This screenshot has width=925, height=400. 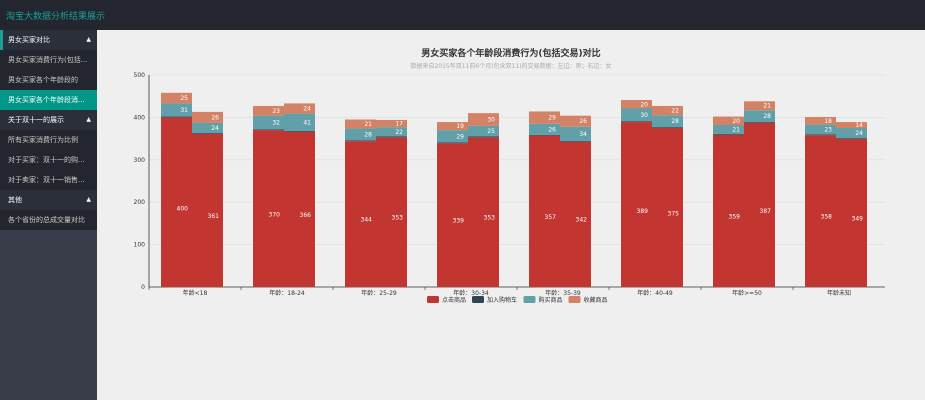 What do you see at coordinates (215, 128) in the screenshot?
I see `data-label: 24` at bounding box center [215, 128].